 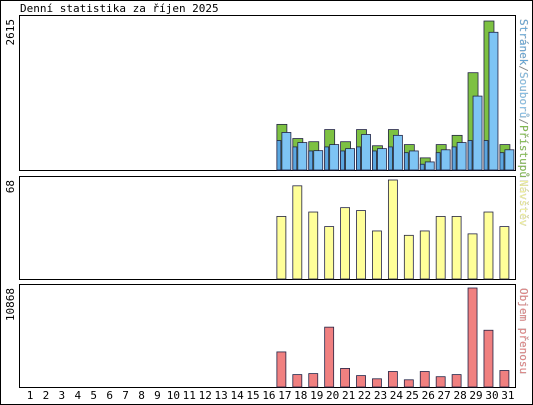 I want to click on x-tick-label: 19, so click(x=316, y=395).